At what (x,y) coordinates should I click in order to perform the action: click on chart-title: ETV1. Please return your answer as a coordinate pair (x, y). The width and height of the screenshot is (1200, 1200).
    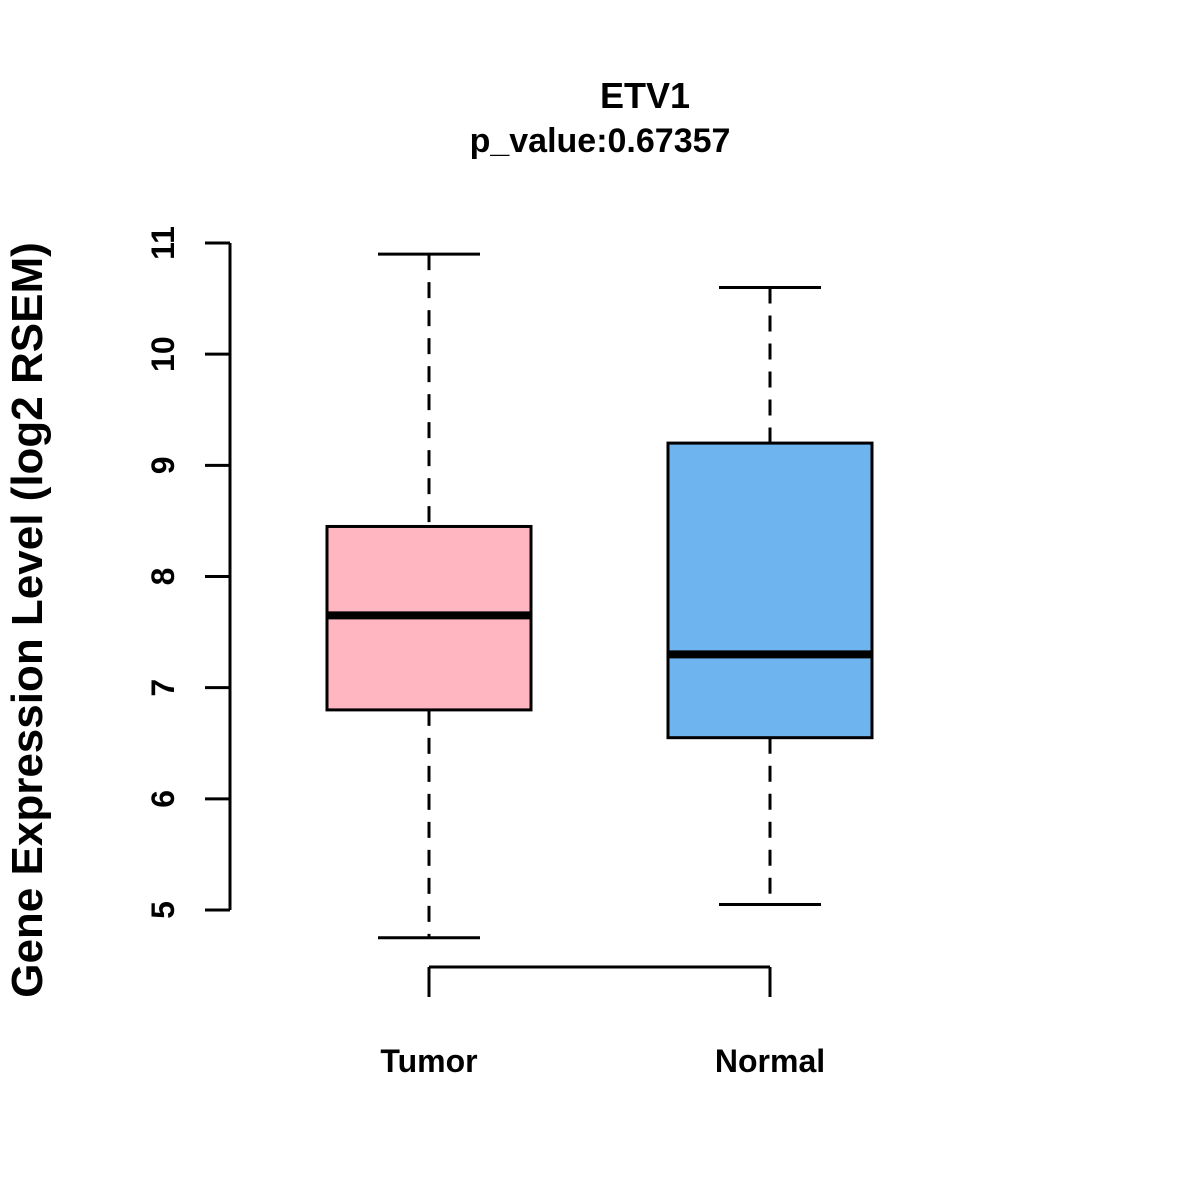
    Looking at the image, I should click on (645, 95).